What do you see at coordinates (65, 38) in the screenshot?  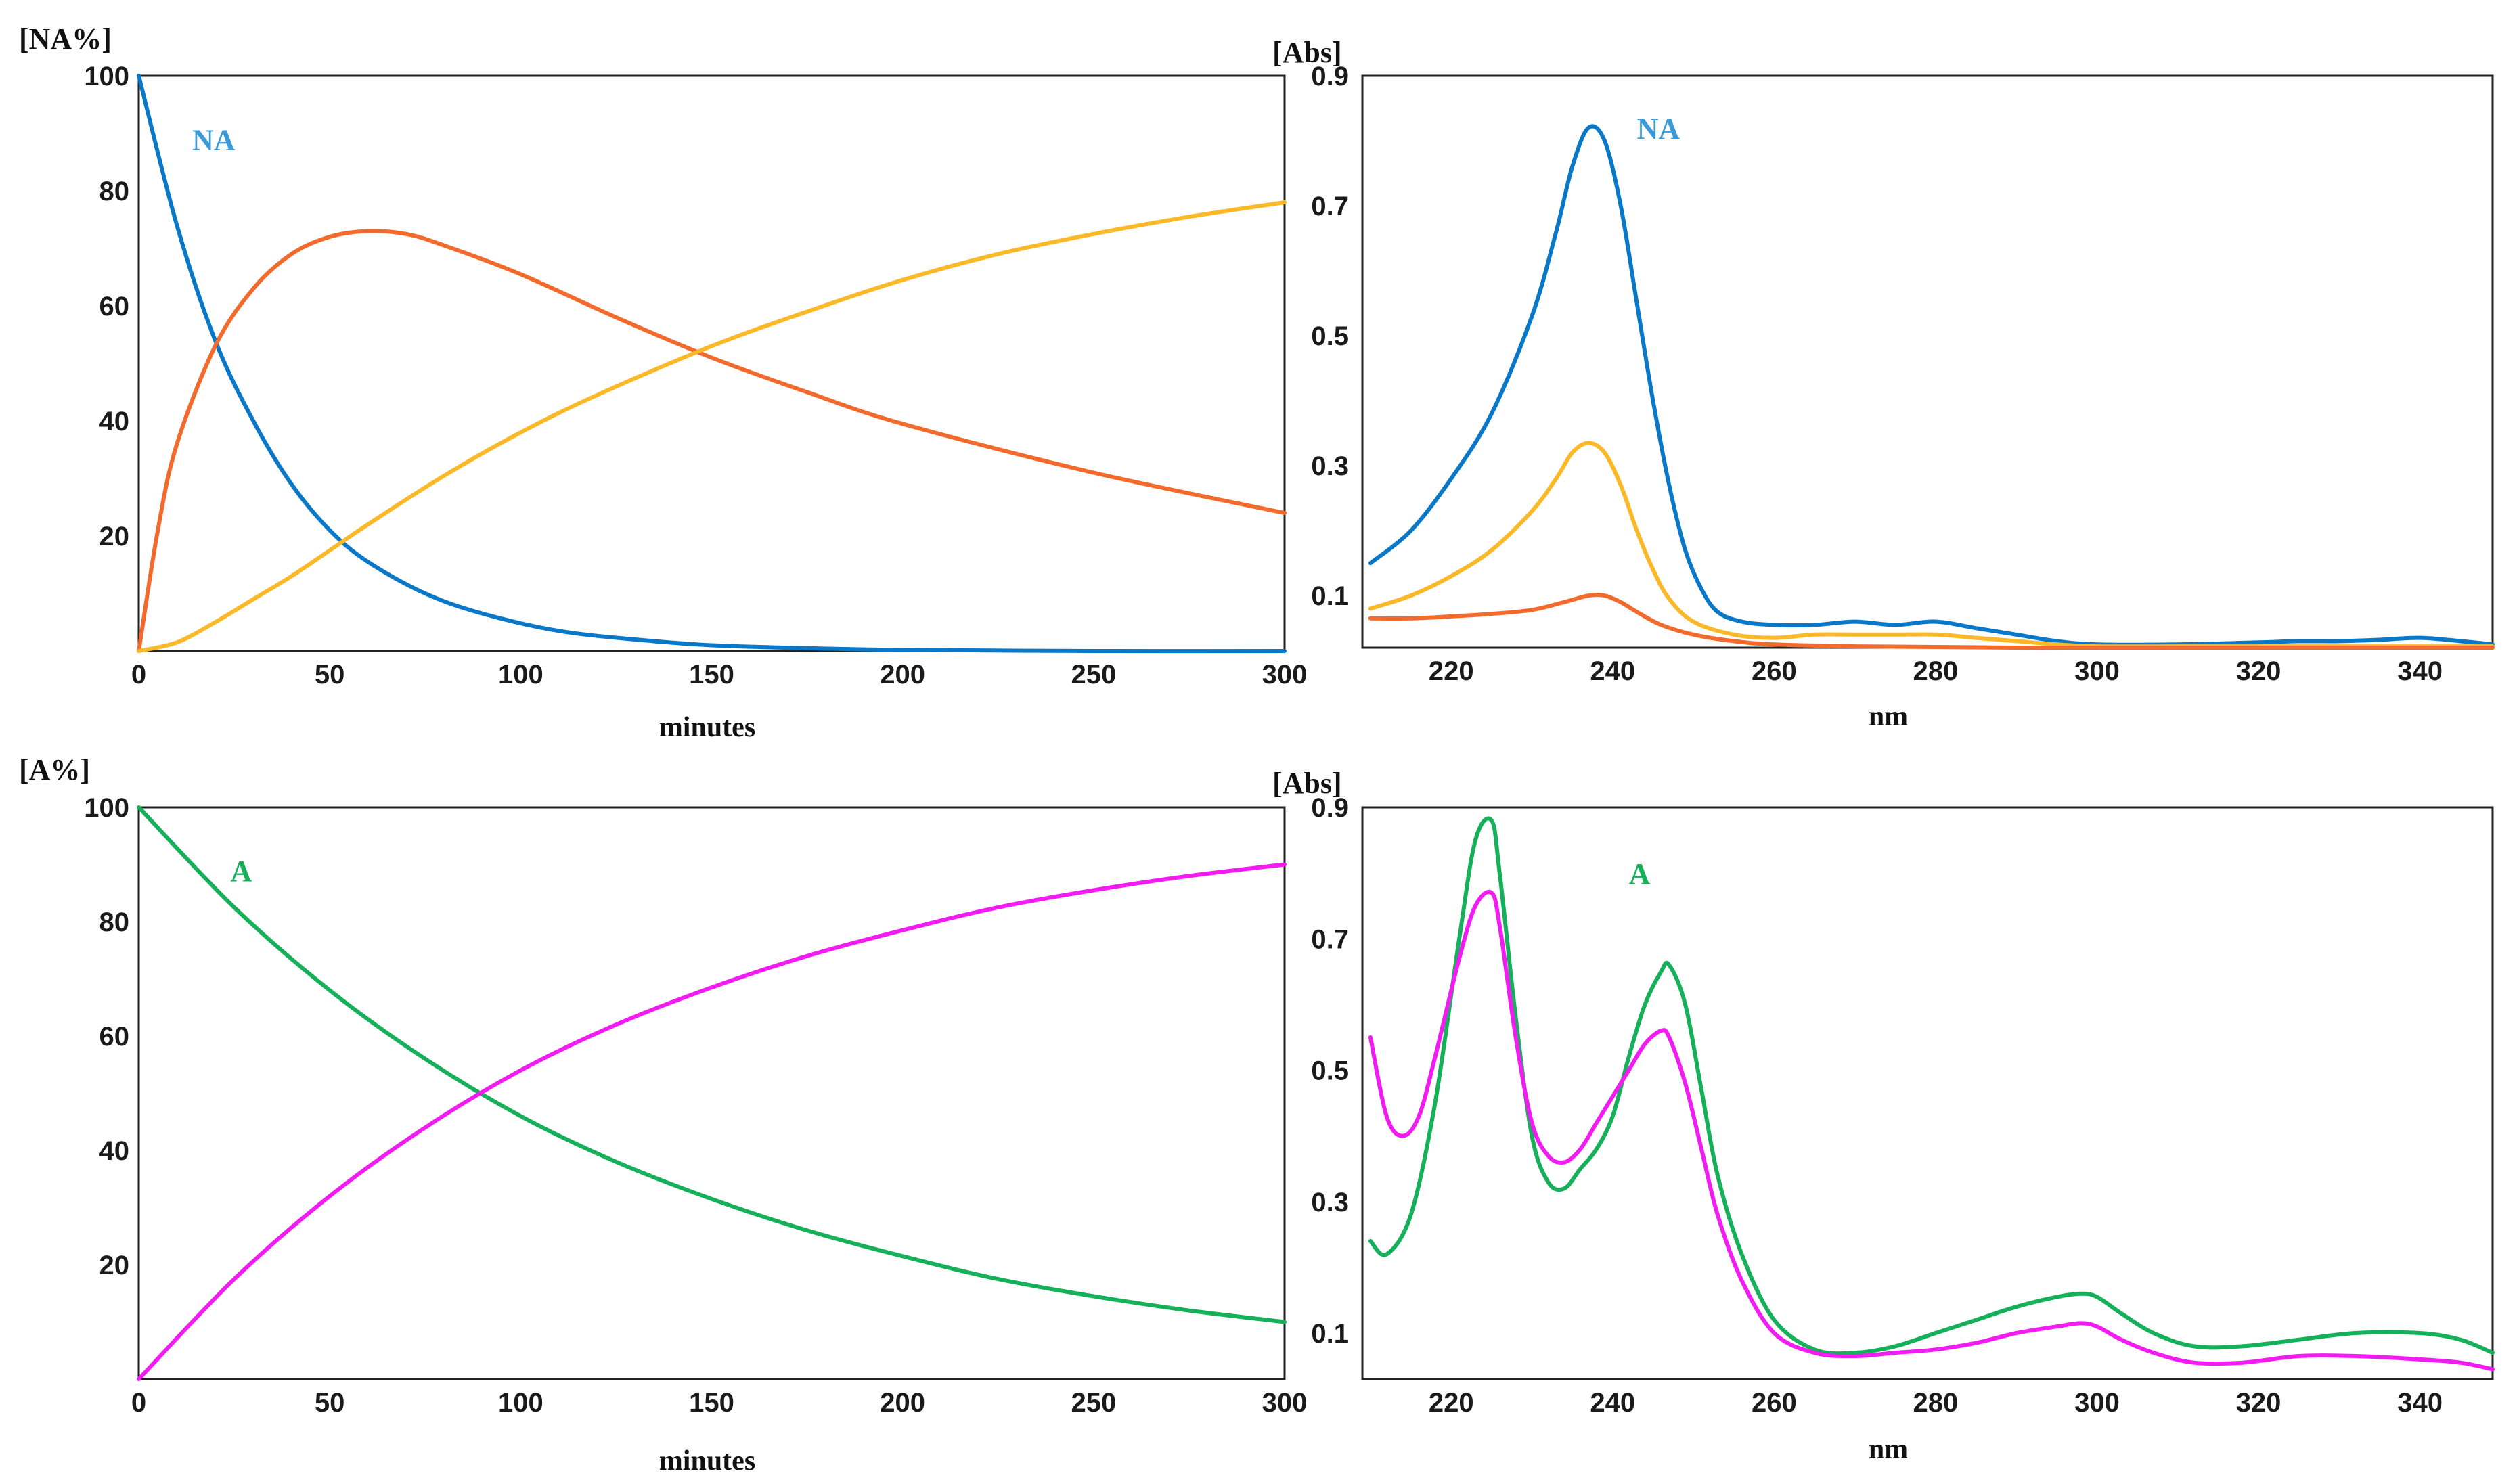 I see `y-axis-title: [NA%]` at bounding box center [65, 38].